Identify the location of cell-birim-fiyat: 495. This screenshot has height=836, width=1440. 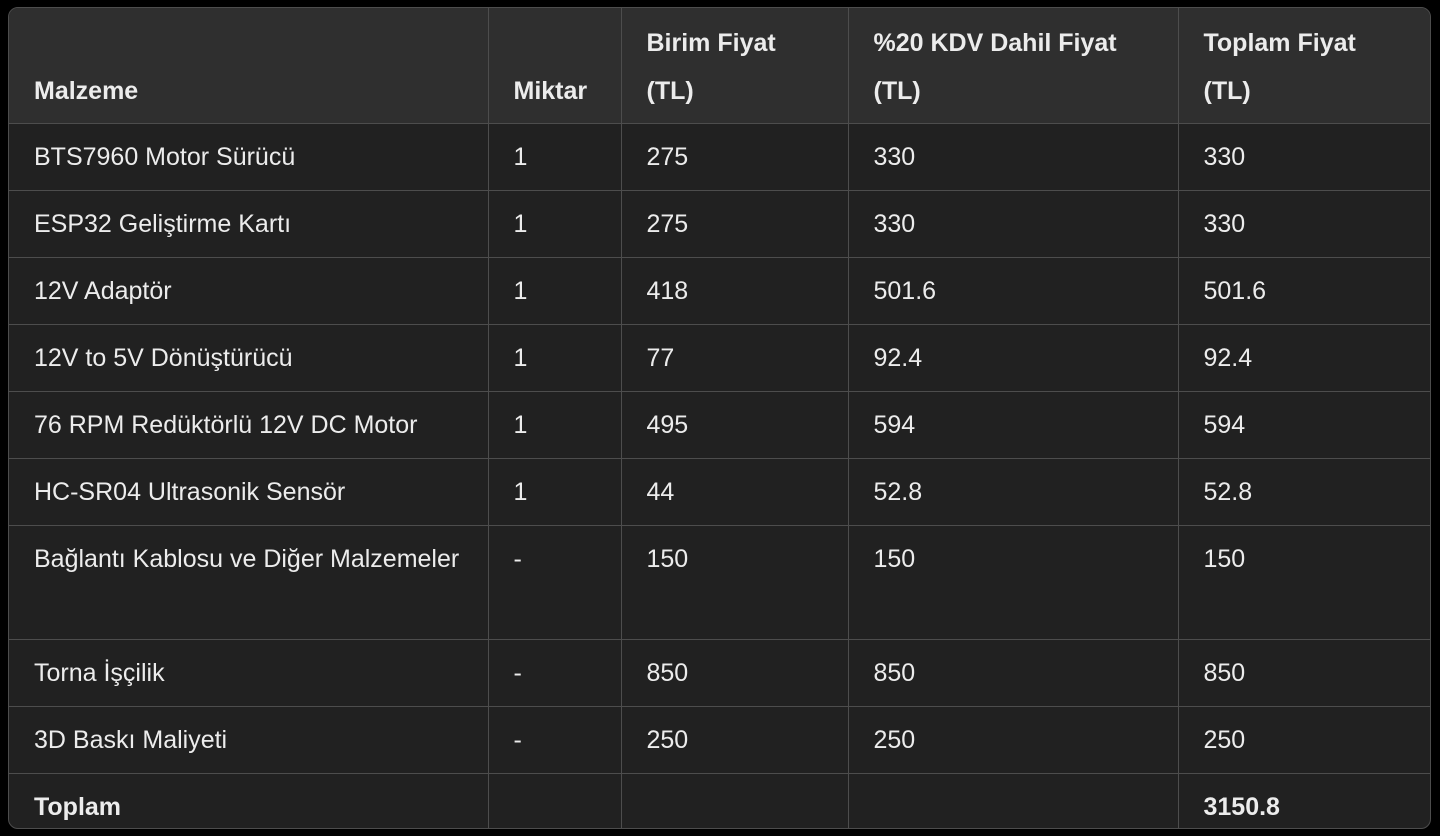
(735, 425).